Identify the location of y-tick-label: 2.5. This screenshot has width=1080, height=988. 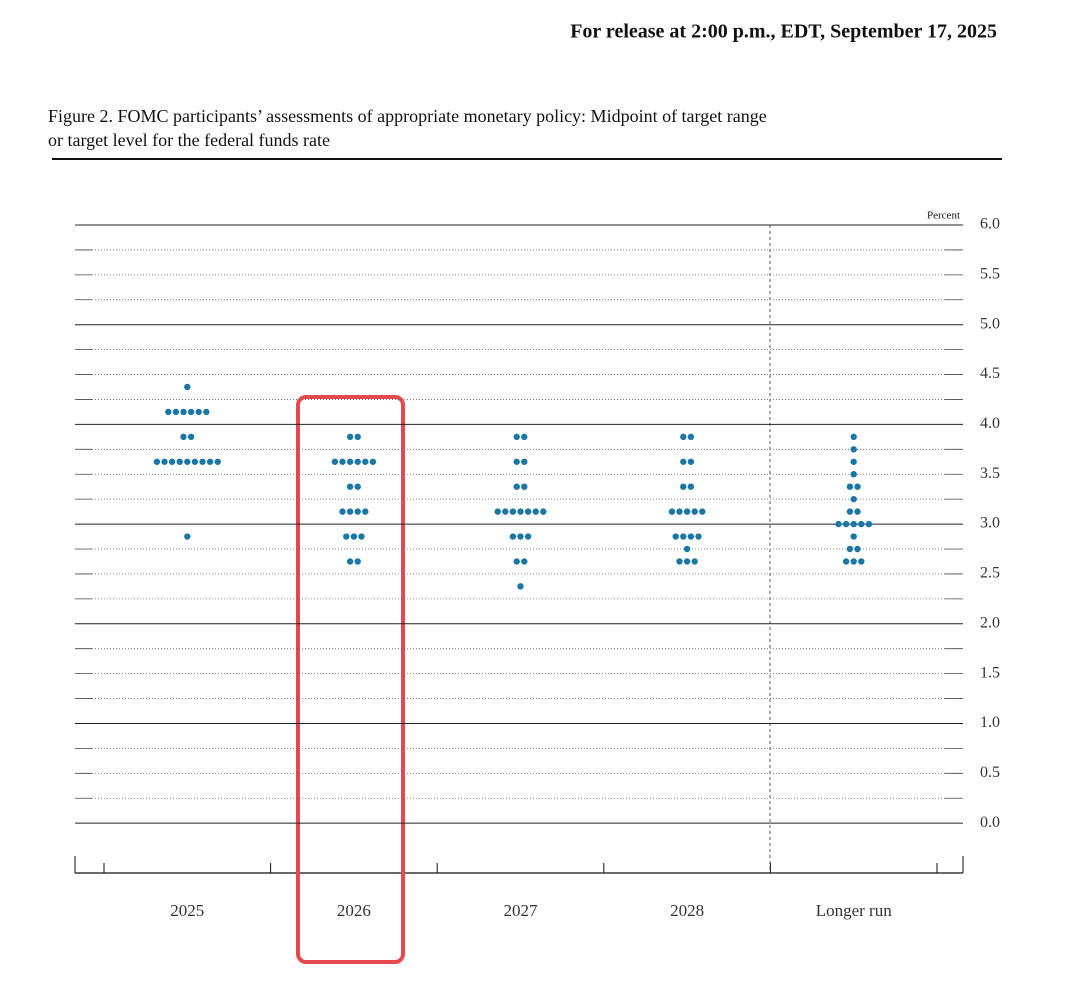
(990, 573).